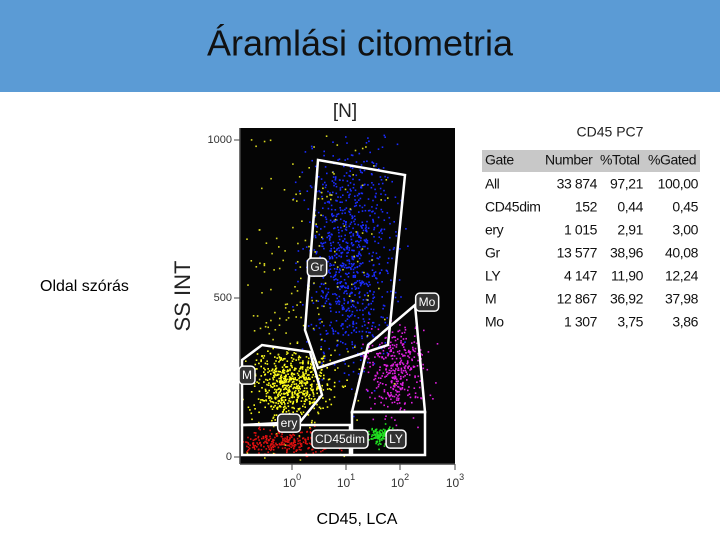 This screenshot has width=720, height=545. Describe the element at coordinates (494, 230) in the screenshot. I see `table-cell: ery` at that location.